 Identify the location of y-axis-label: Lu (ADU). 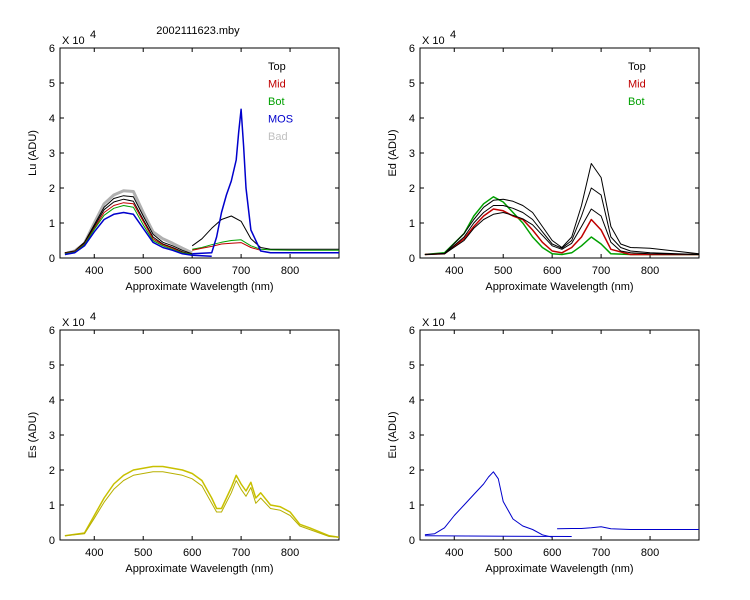
(33, 153).